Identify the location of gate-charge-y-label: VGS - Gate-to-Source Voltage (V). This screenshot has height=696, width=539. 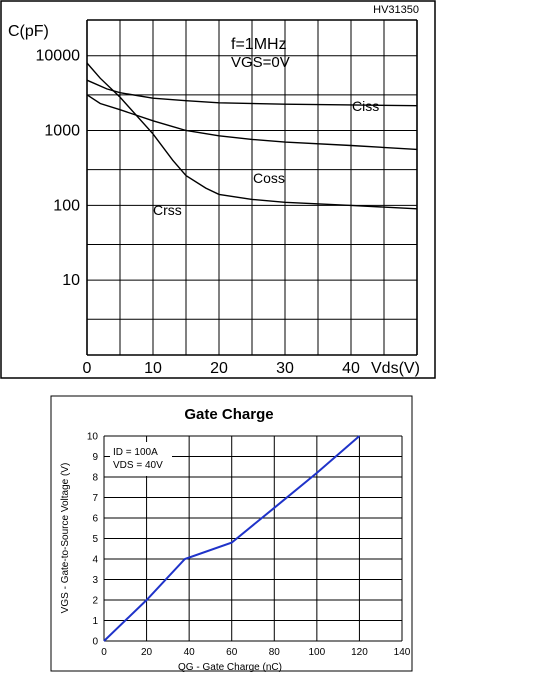
(65, 538).